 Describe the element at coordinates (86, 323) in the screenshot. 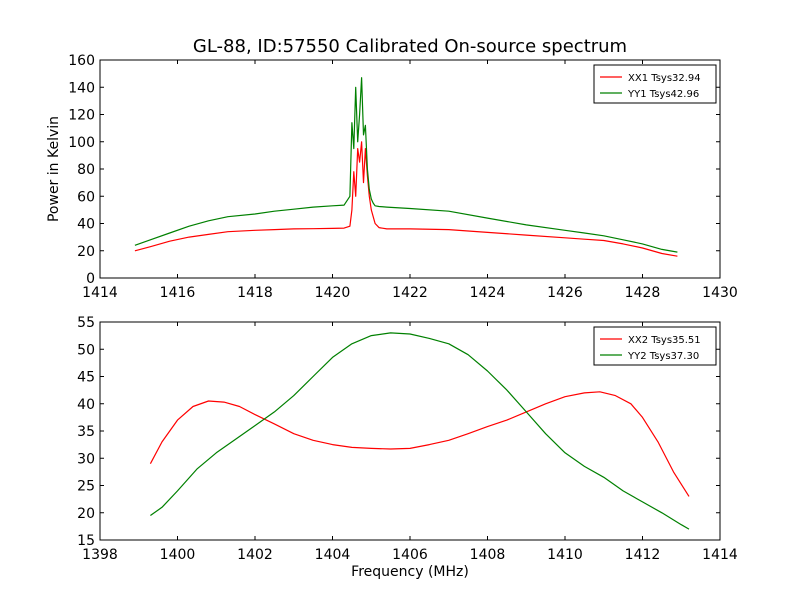

I see `bottom-y-tick-label: 55` at that location.